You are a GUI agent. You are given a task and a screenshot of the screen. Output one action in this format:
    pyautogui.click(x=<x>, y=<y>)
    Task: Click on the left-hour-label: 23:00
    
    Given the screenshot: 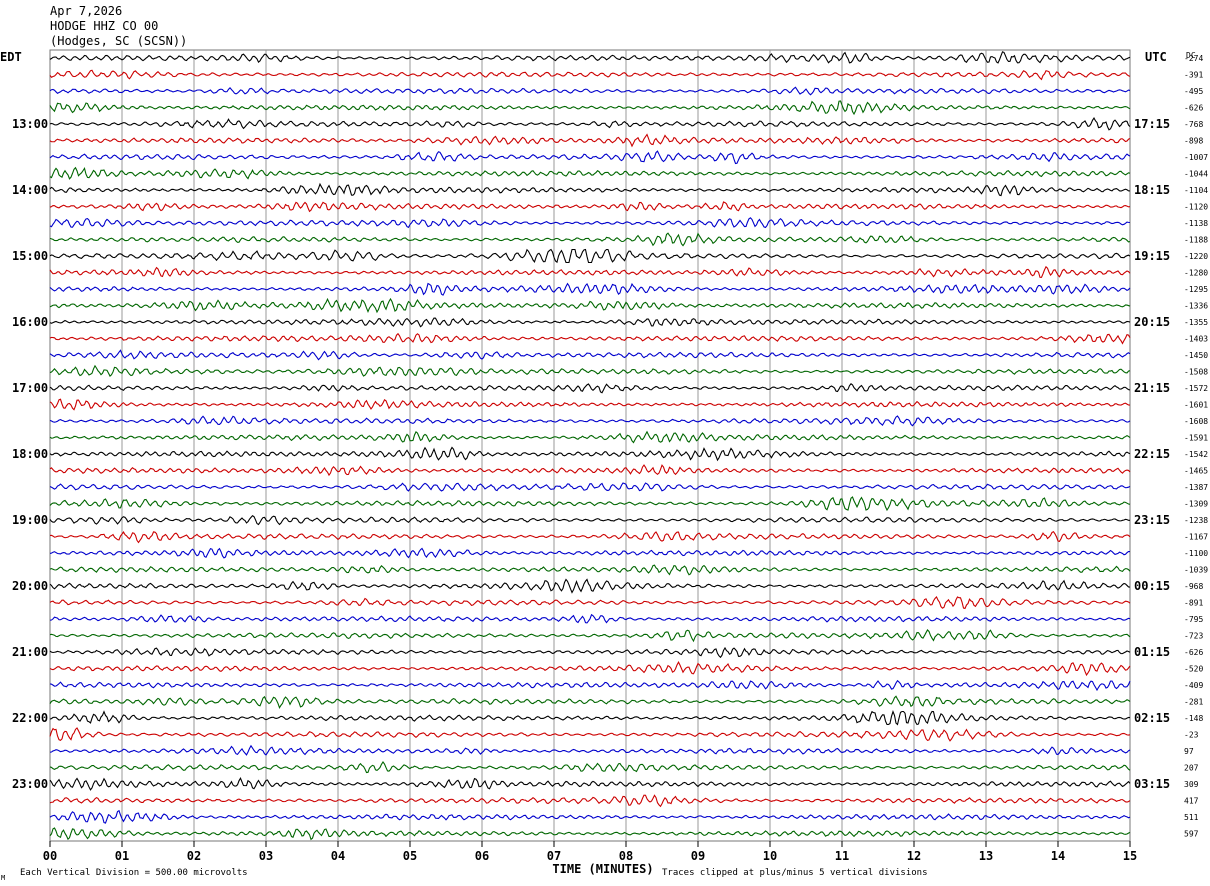 What is the action you would take?
    pyautogui.click(x=30, y=784)
    